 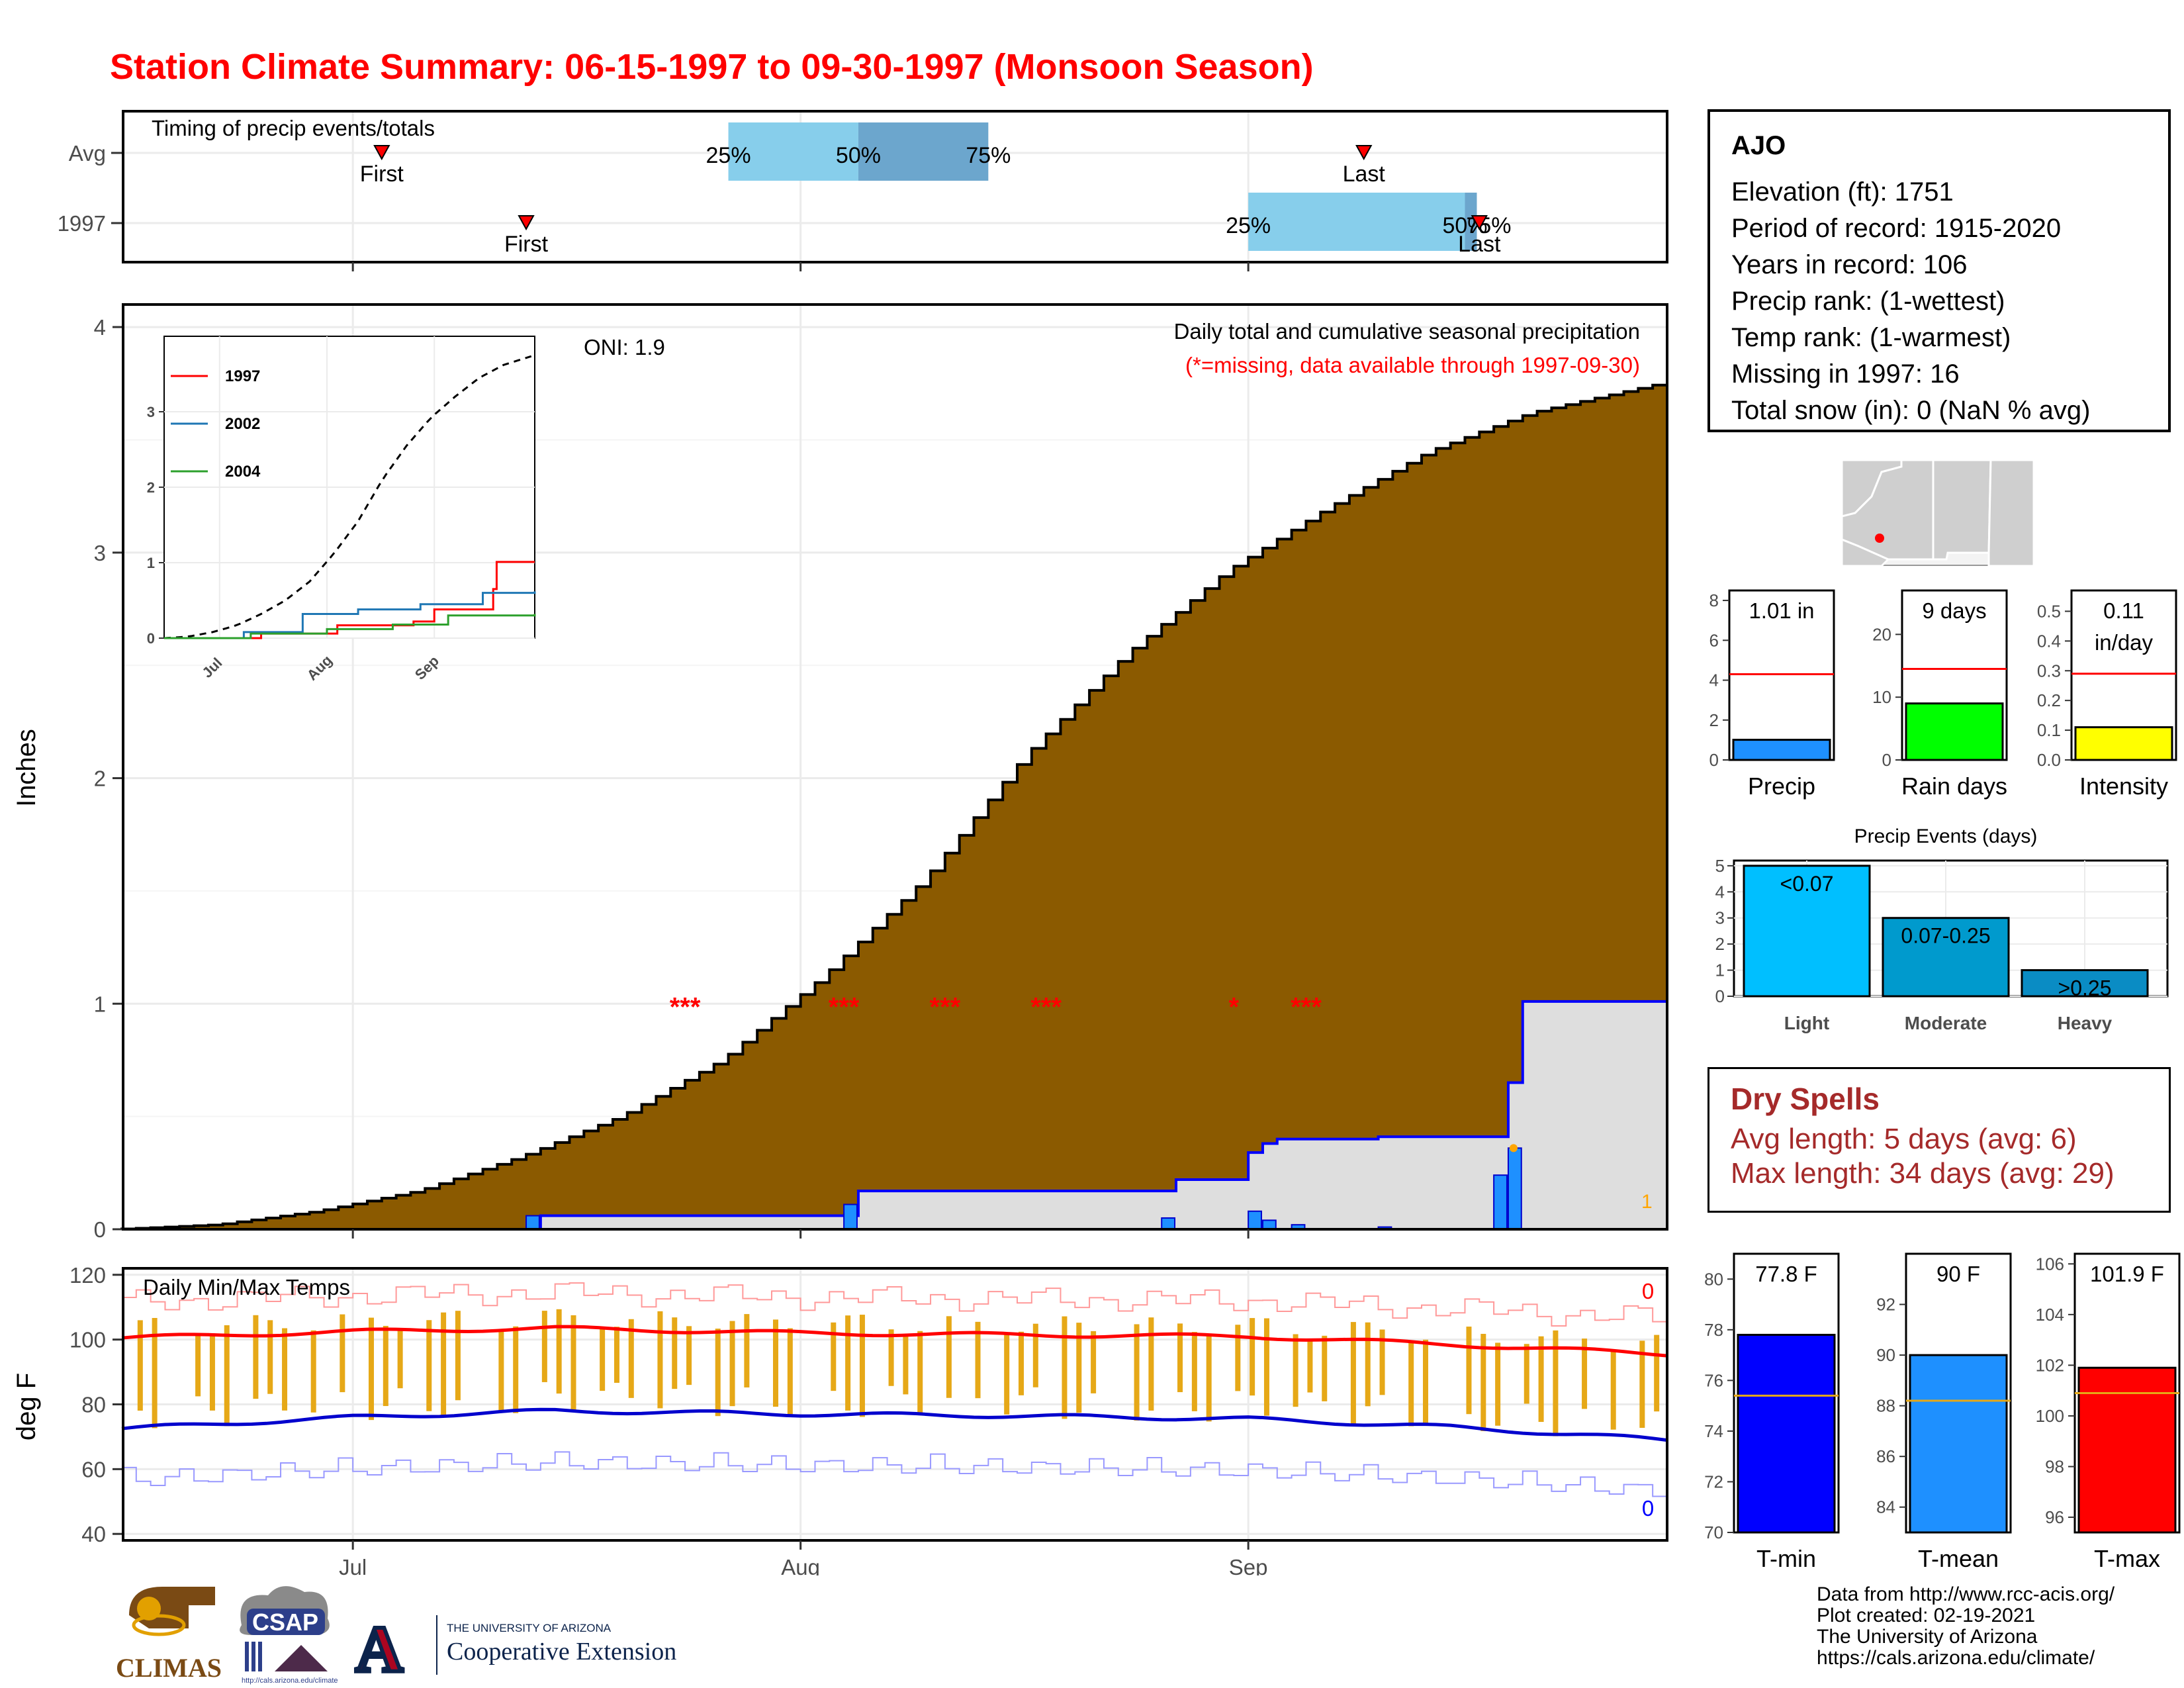 I want to click on row-label: 1997, so click(x=82, y=223).